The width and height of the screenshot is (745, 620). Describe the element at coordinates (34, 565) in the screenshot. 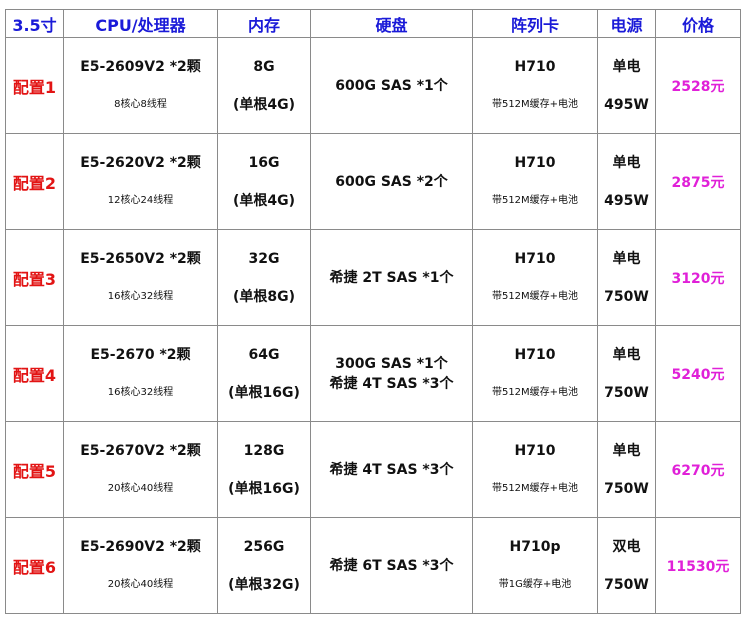

I see `config-name: 配置6` at that location.